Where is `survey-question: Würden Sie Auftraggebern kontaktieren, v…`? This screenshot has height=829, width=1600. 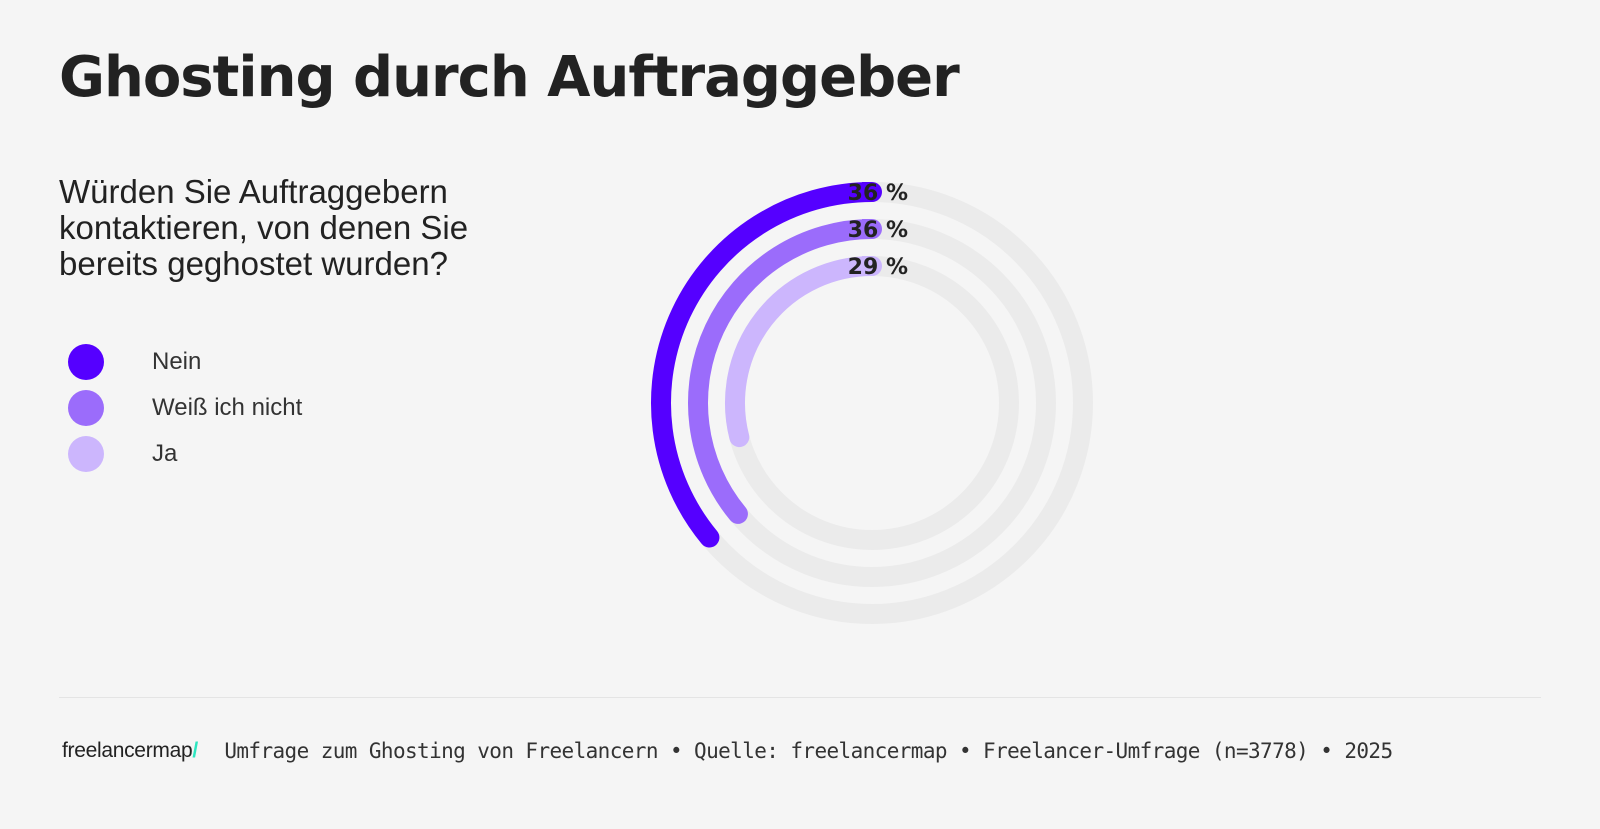
survey-question: Würden Sie Auftraggebern kontaktieren, v… is located at coordinates (264, 227).